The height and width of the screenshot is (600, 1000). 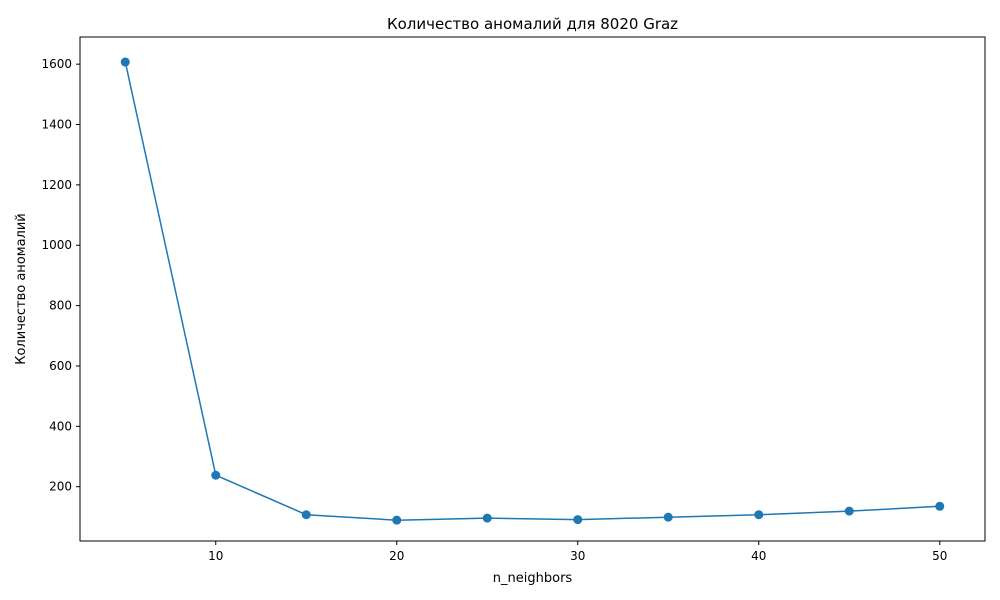 I want to click on y-tick-label: 800, so click(x=60, y=306).